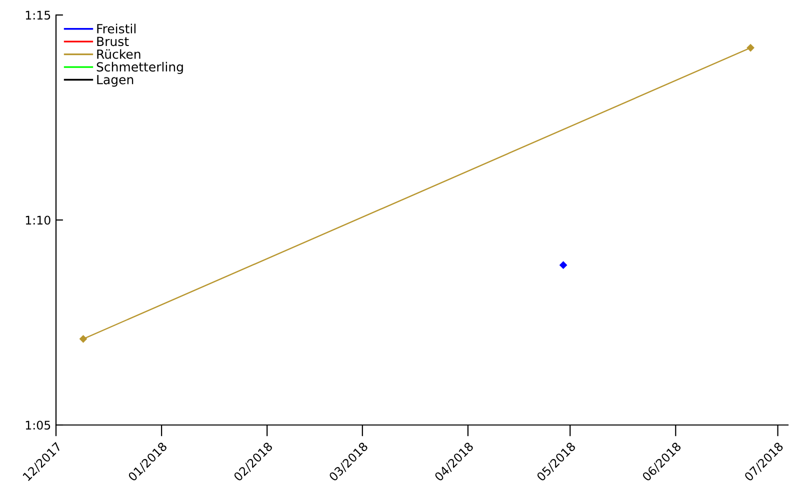  I want to click on legend-label: Rücken, so click(118, 54).